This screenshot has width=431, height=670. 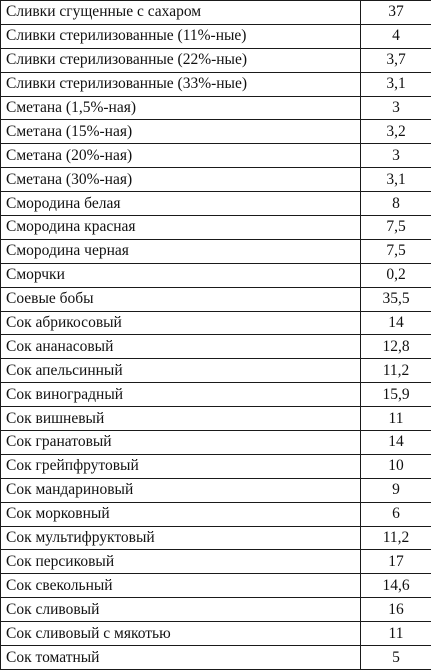 What do you see at coordinates (395, 204) in the screenshot?
I see `value-cell: 8` at bounding box center [395, 204].